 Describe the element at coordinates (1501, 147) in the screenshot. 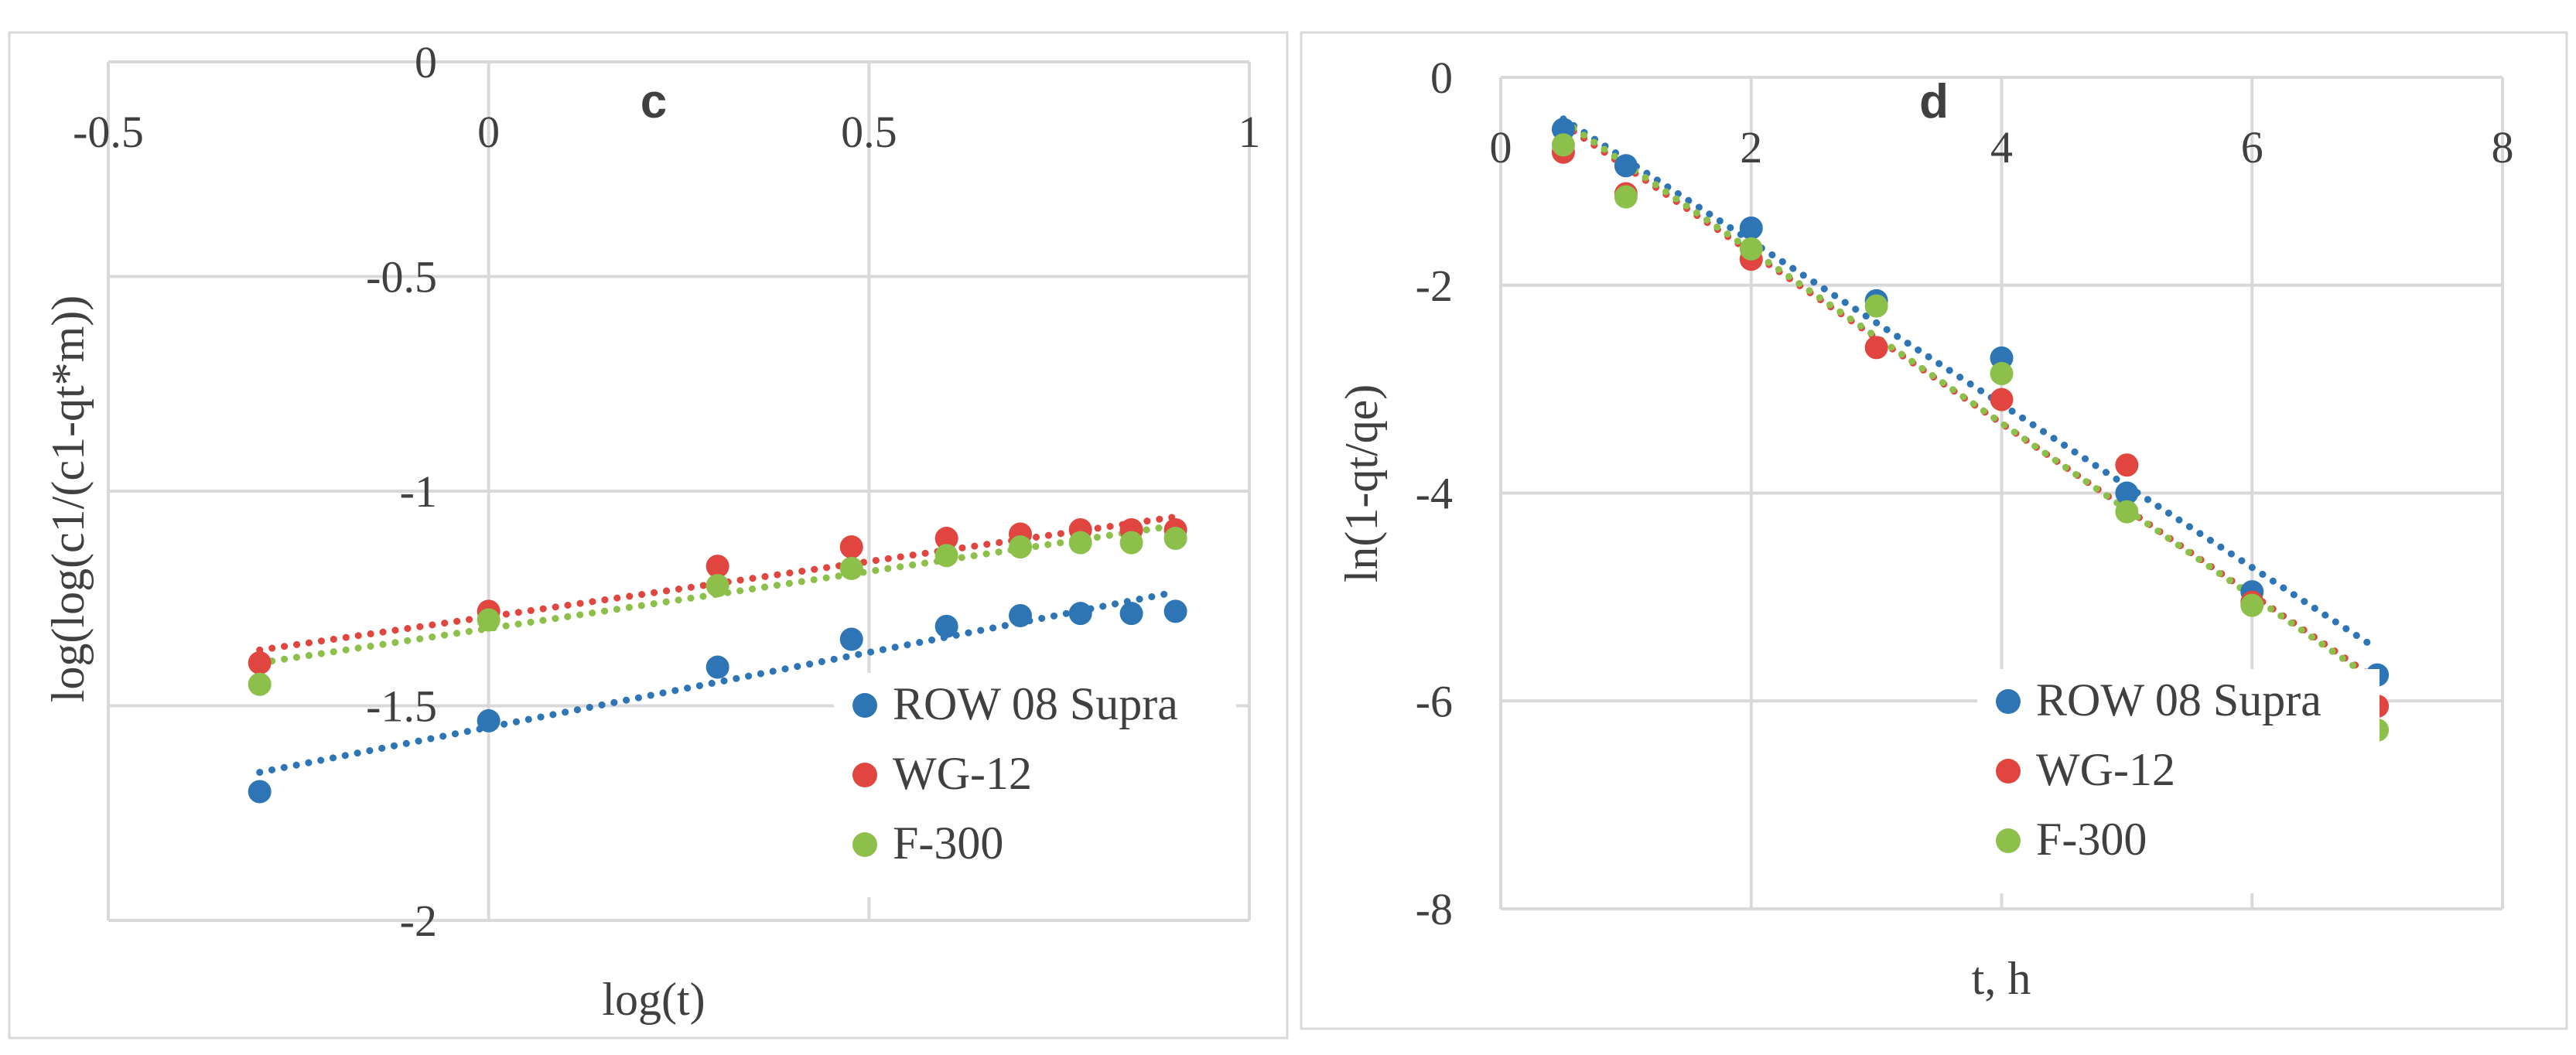

I see `chart-d-x-tick-label: 0` at that location.